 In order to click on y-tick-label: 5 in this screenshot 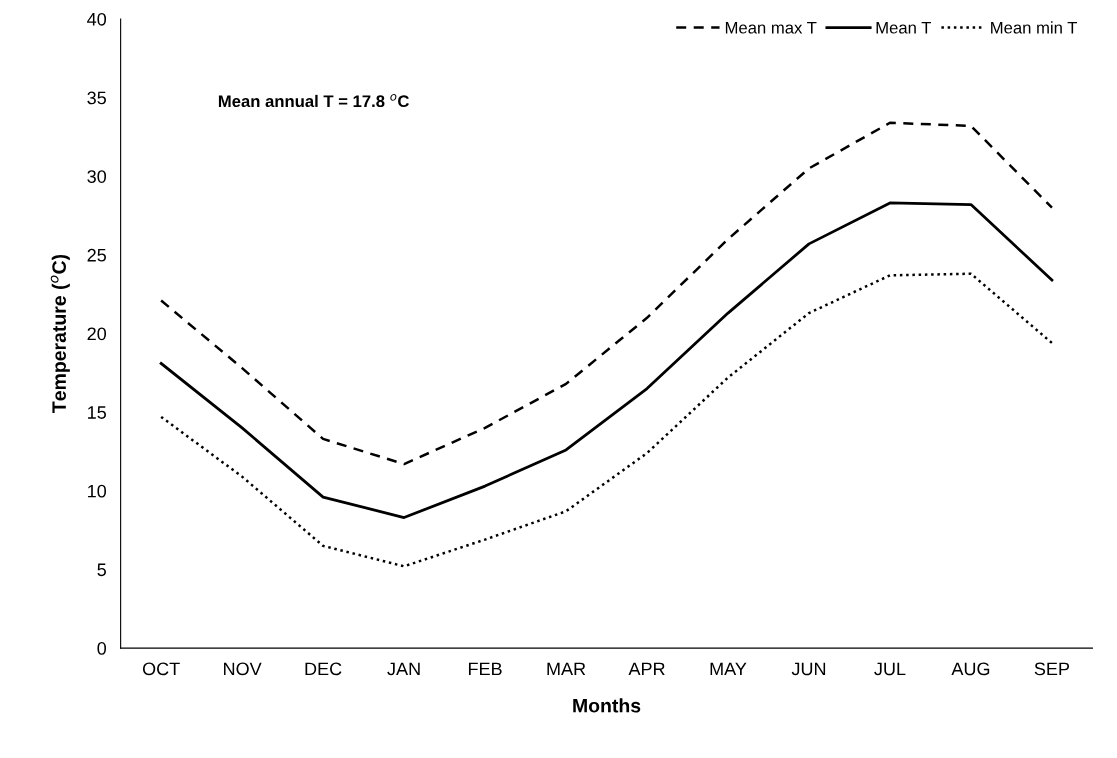, I will do `click(101, 570)`.